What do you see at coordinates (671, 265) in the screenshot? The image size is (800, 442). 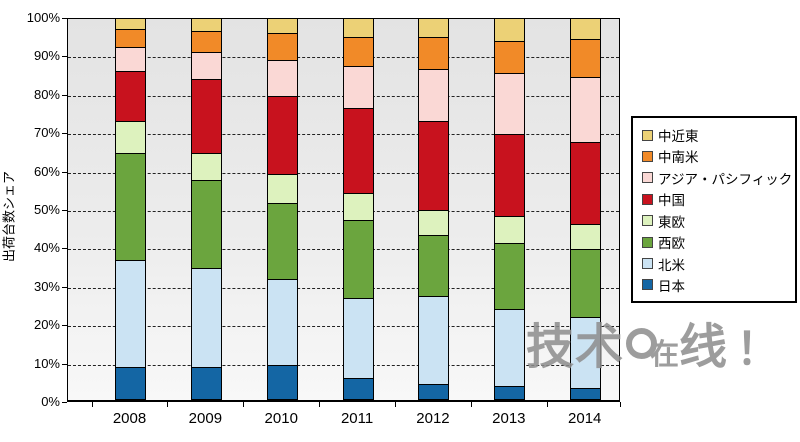 I see `legend-label: 北米` at bounding box center [671, 265].